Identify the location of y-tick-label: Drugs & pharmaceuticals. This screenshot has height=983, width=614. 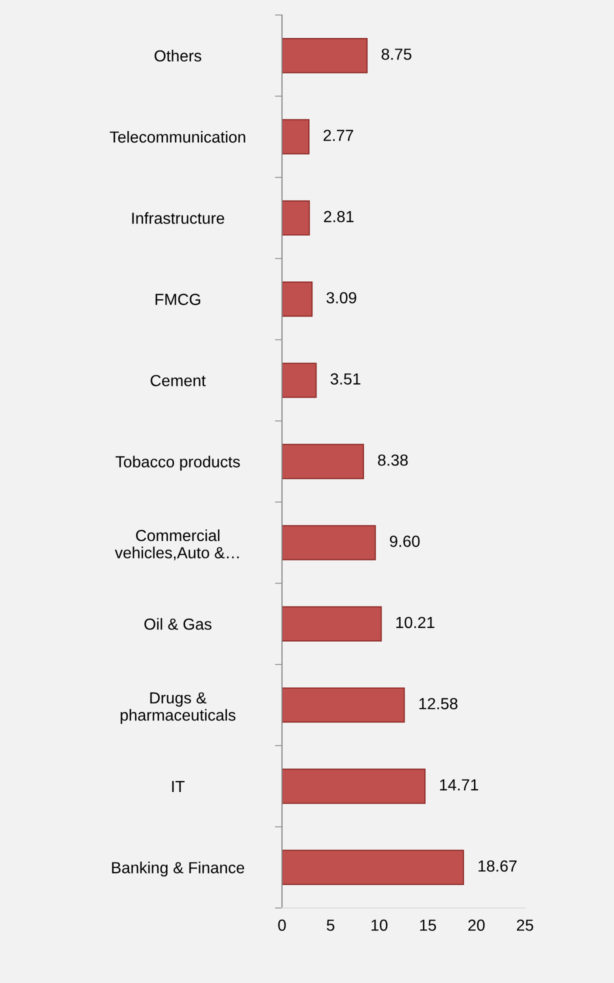
(178, 708).